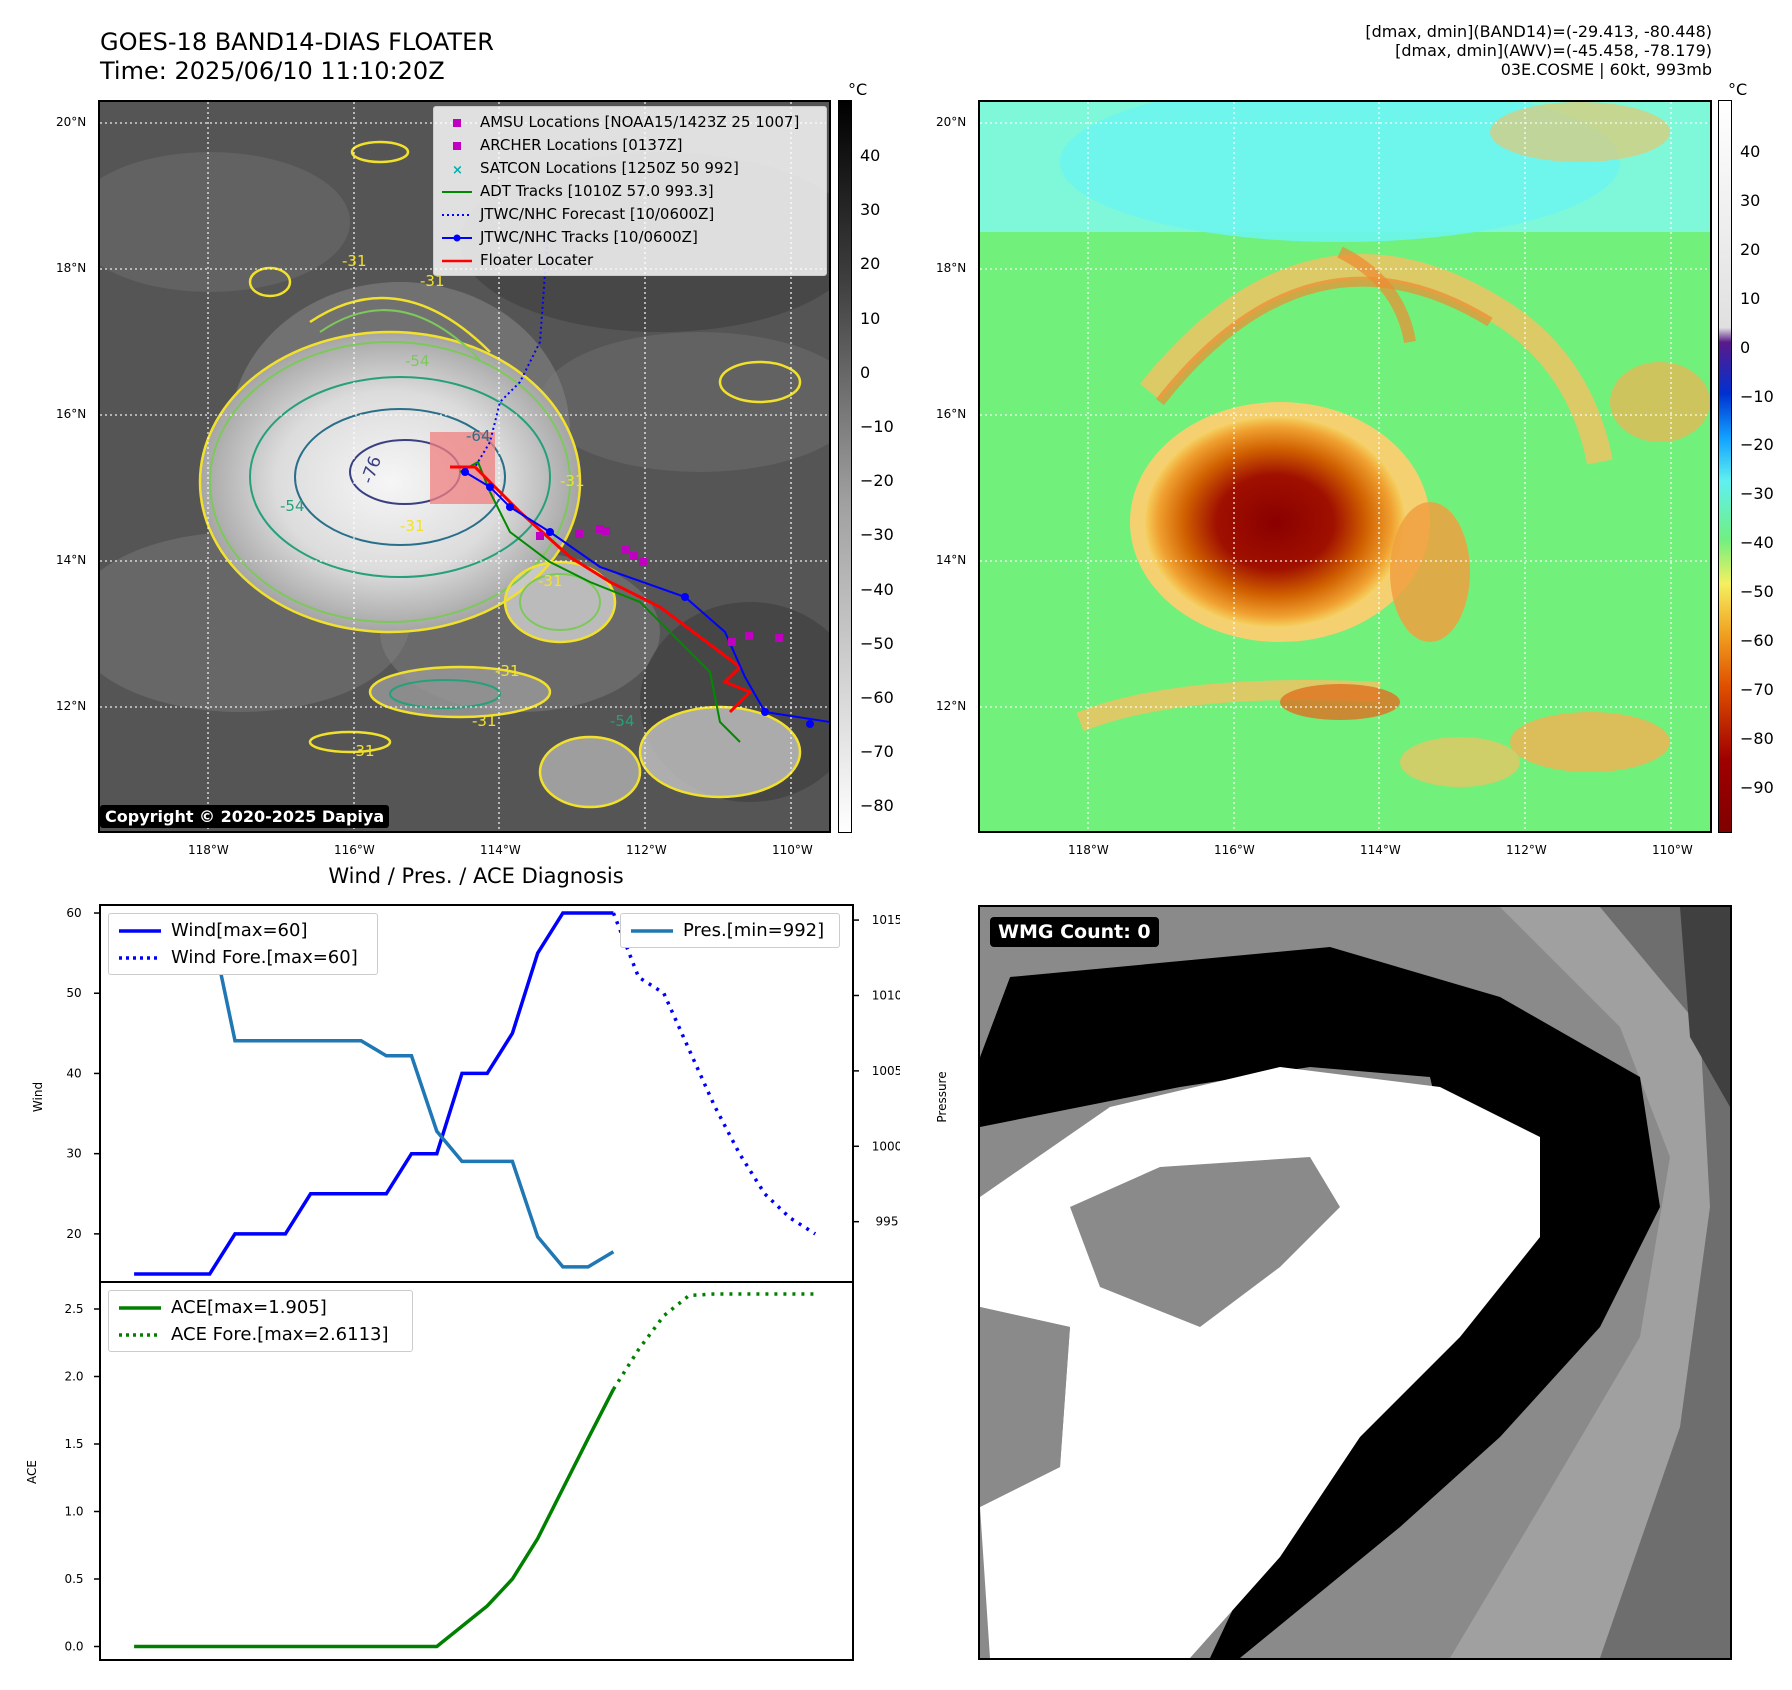 This screenshot has width=1792, height=1690. Describe the element at coordinates (254, 1334) in the screenshot. I see `legend-ace-fore: ACE Fore.[max=2.6113]` at that location.